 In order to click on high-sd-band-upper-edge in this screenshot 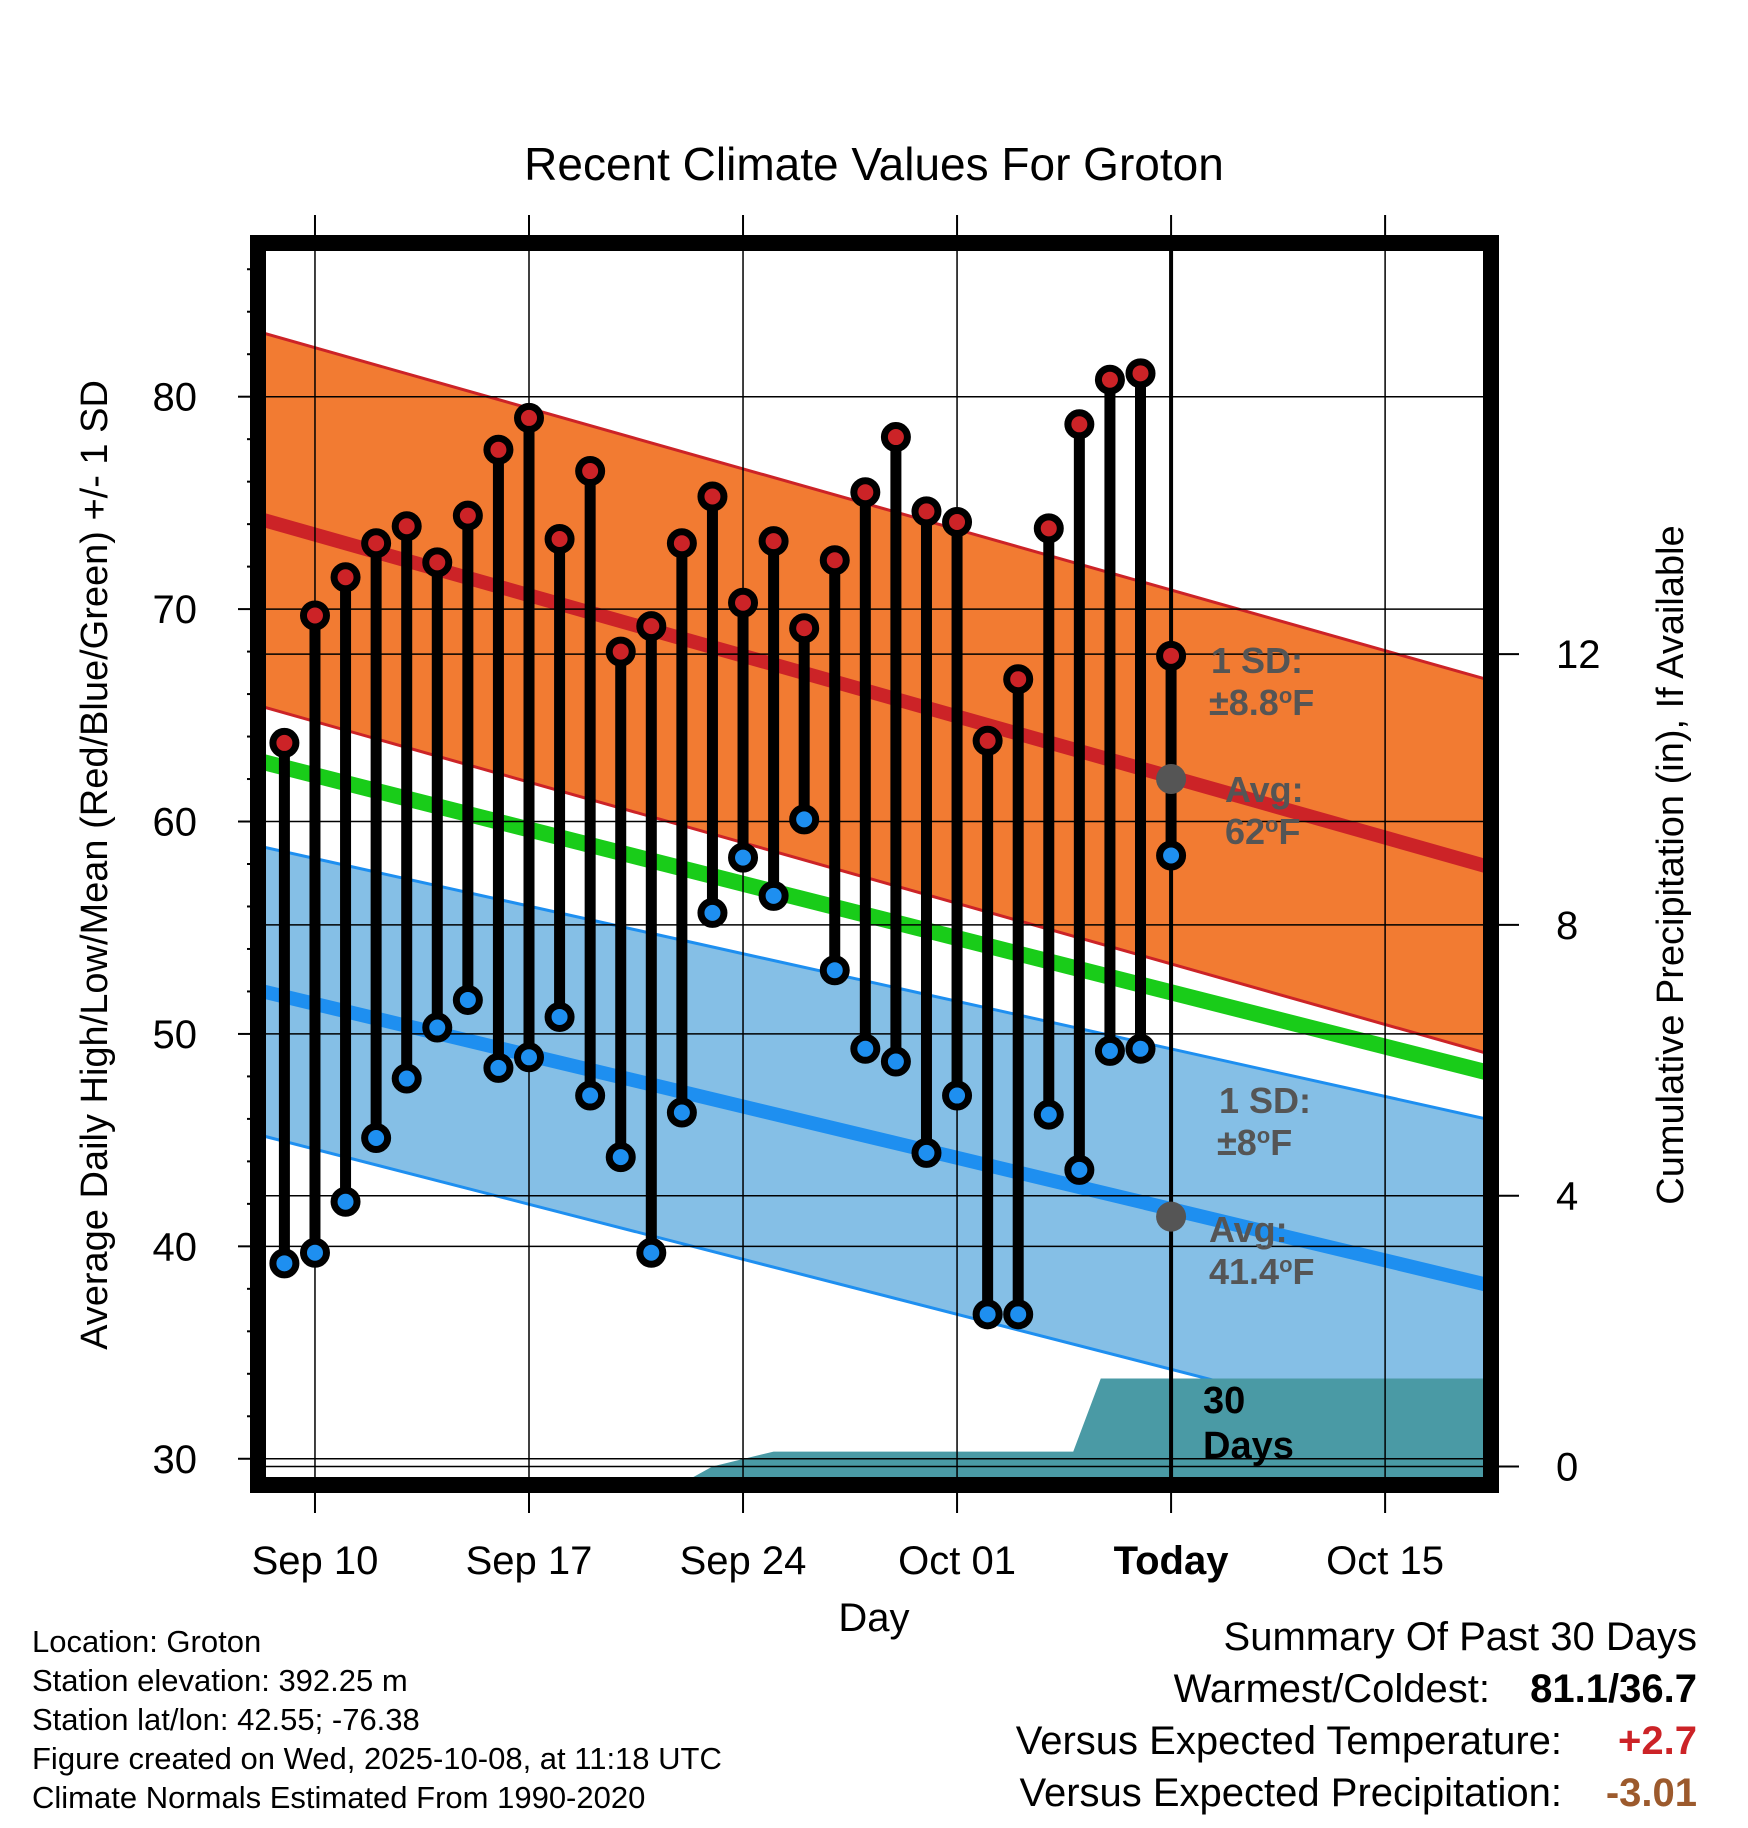, I will do `click(874, 506)`.